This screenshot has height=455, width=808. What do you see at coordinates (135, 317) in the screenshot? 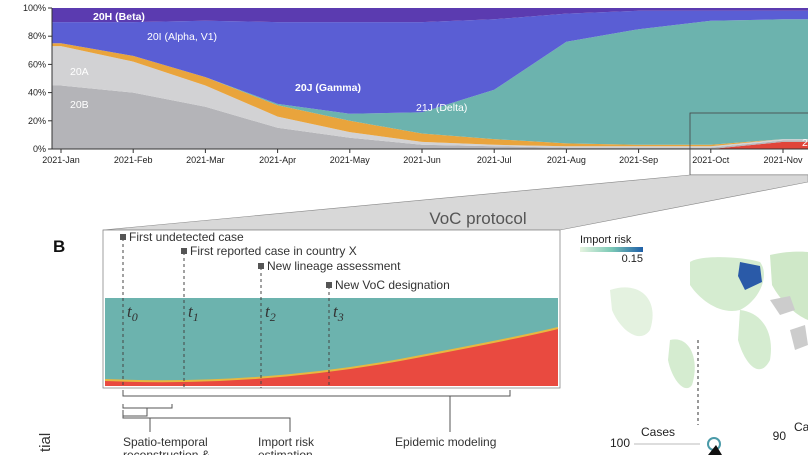
I see `time-subscript: 0` at bounding box center [135, 317].